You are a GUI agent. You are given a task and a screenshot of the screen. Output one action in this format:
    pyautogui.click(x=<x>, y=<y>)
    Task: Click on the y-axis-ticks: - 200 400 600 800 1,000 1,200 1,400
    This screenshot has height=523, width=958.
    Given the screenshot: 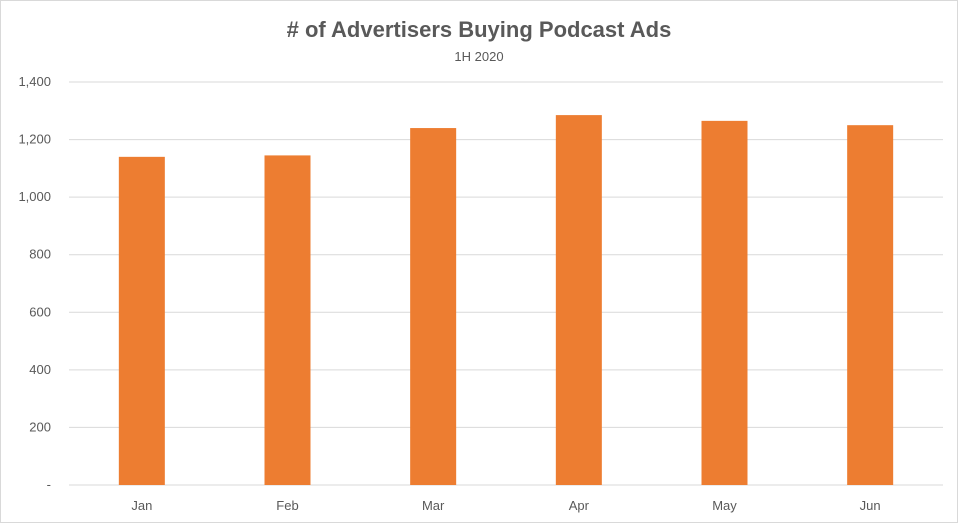 What is the action you would take?
    pyautogui.click(x=34, y=283)
    